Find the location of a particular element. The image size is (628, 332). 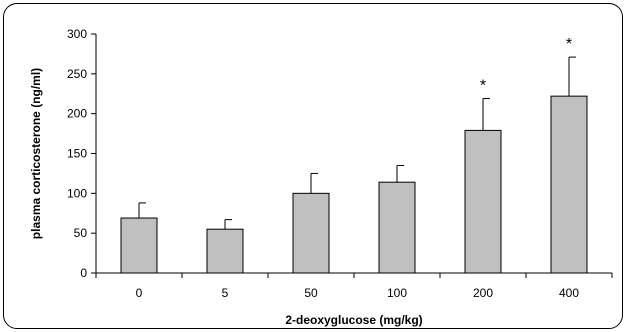

significance-markers: ** is located at coordinates (526, 65).